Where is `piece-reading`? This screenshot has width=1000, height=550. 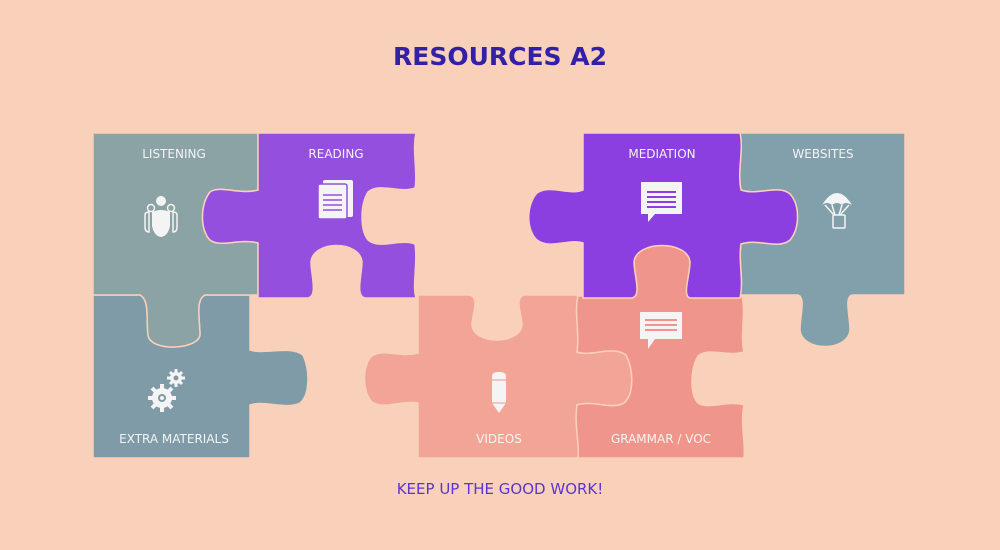 piece-reading is located at coordinates (309, 215).